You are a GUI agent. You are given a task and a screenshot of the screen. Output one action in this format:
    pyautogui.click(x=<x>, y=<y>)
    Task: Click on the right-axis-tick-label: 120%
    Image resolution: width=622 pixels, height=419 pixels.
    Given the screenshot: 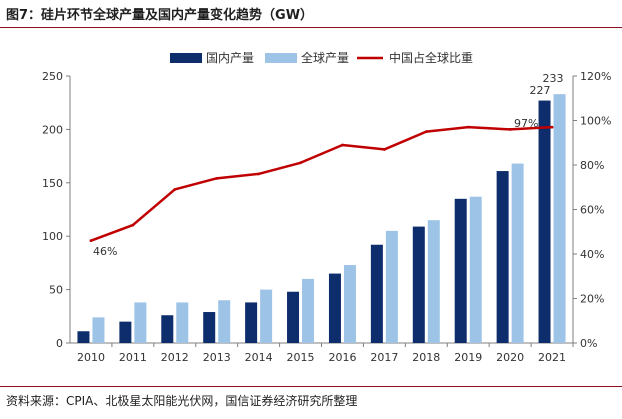 What is the action you would take?
    pyautogui.click(x=595, y=76)
    